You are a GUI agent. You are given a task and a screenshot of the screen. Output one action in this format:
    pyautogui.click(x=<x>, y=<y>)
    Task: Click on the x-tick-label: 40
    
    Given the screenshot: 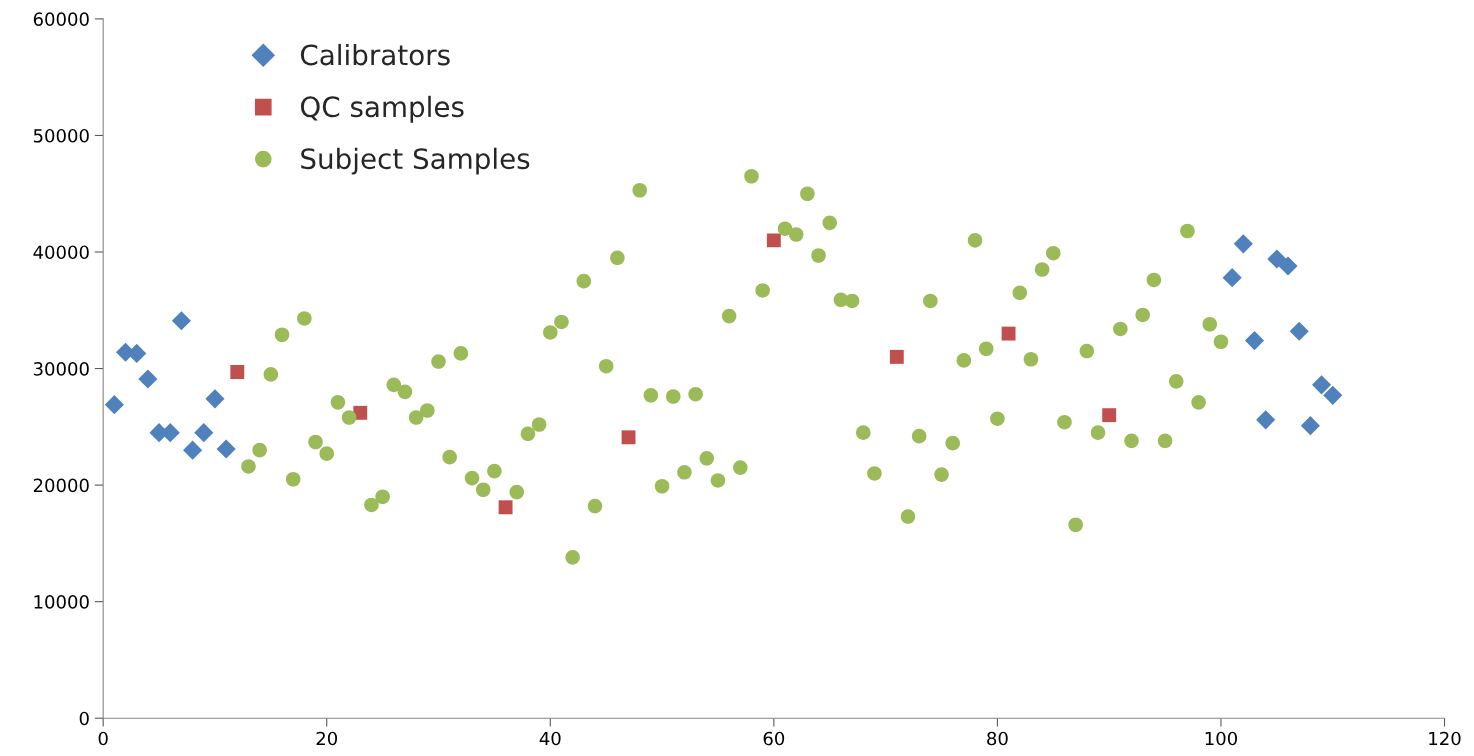 What is the action you would take?
    pyautogui.click(x=550, y=738)
    